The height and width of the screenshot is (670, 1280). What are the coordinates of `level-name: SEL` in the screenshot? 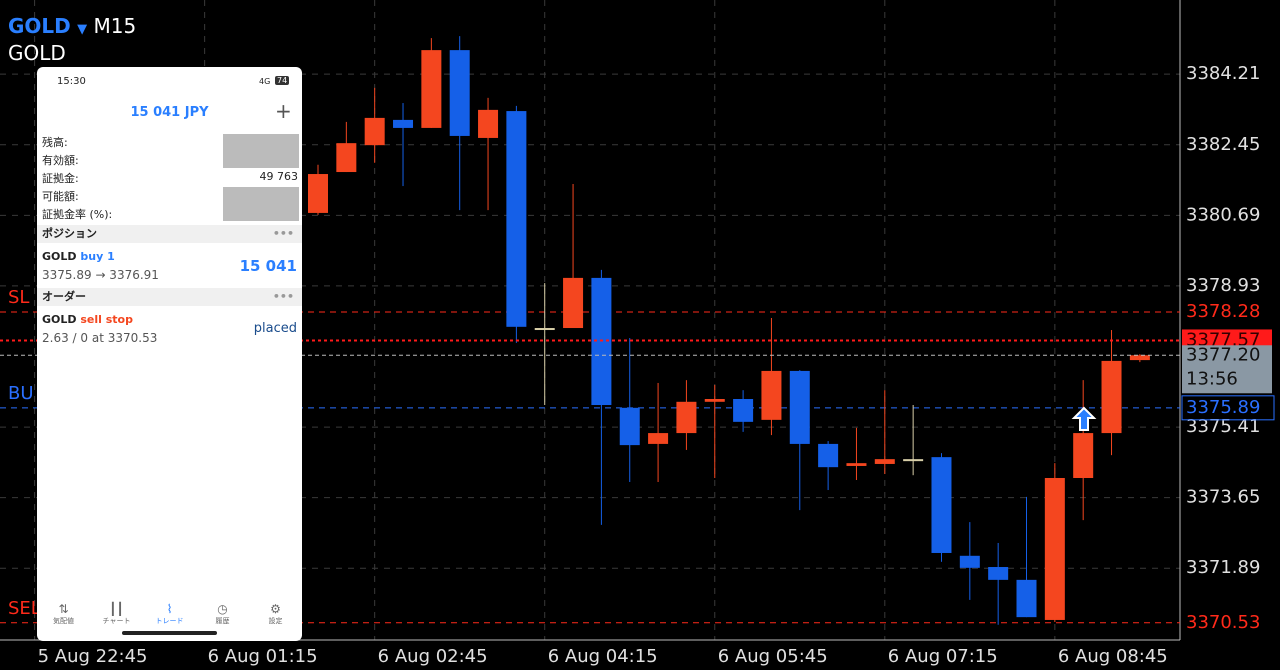 It's located at (24, 608).